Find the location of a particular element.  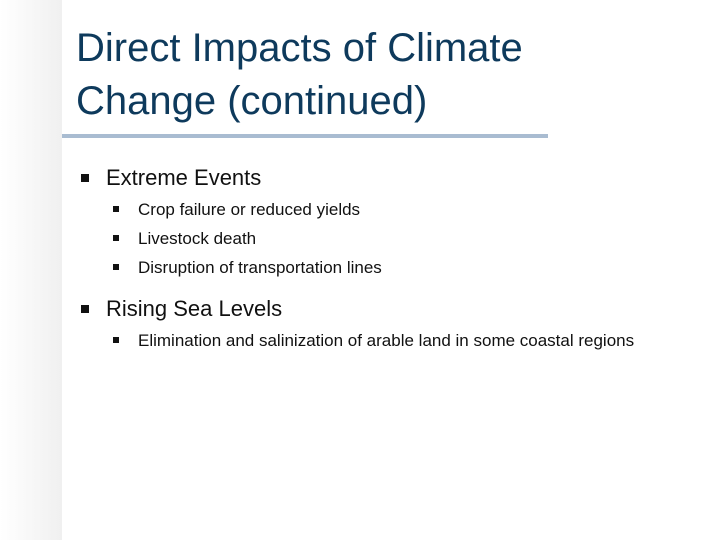

bullet: Rising Sea Levels is located at coordinates (373, 309).